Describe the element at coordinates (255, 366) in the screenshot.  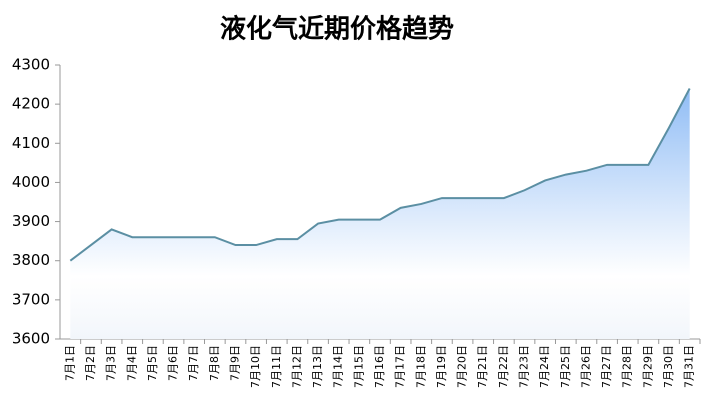
I see `x-tick-label: 7月10日` at that location.